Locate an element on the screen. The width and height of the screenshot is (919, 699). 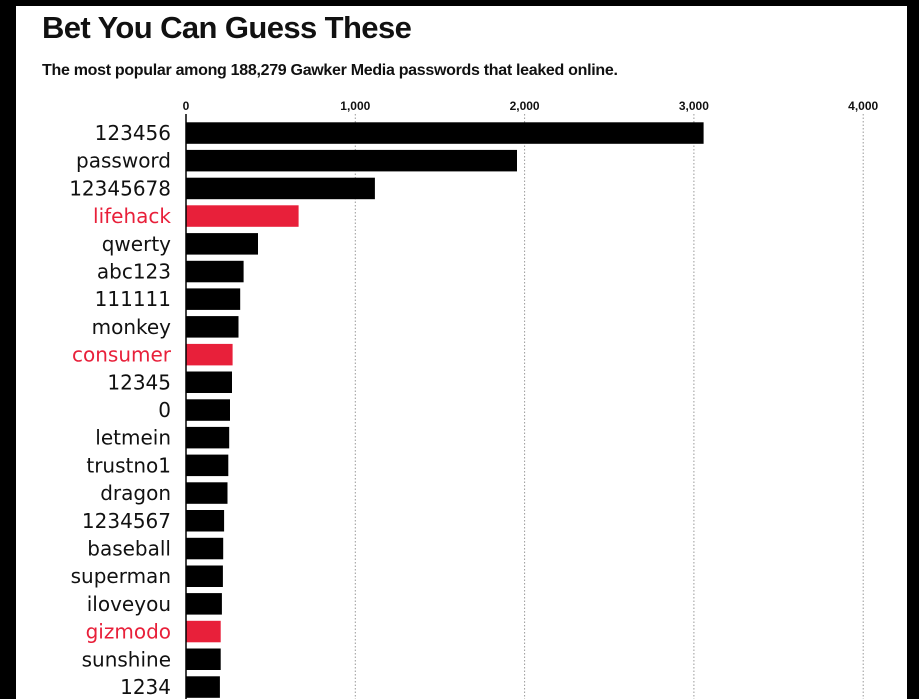
category-label: password is located at coordinates (123, 161).